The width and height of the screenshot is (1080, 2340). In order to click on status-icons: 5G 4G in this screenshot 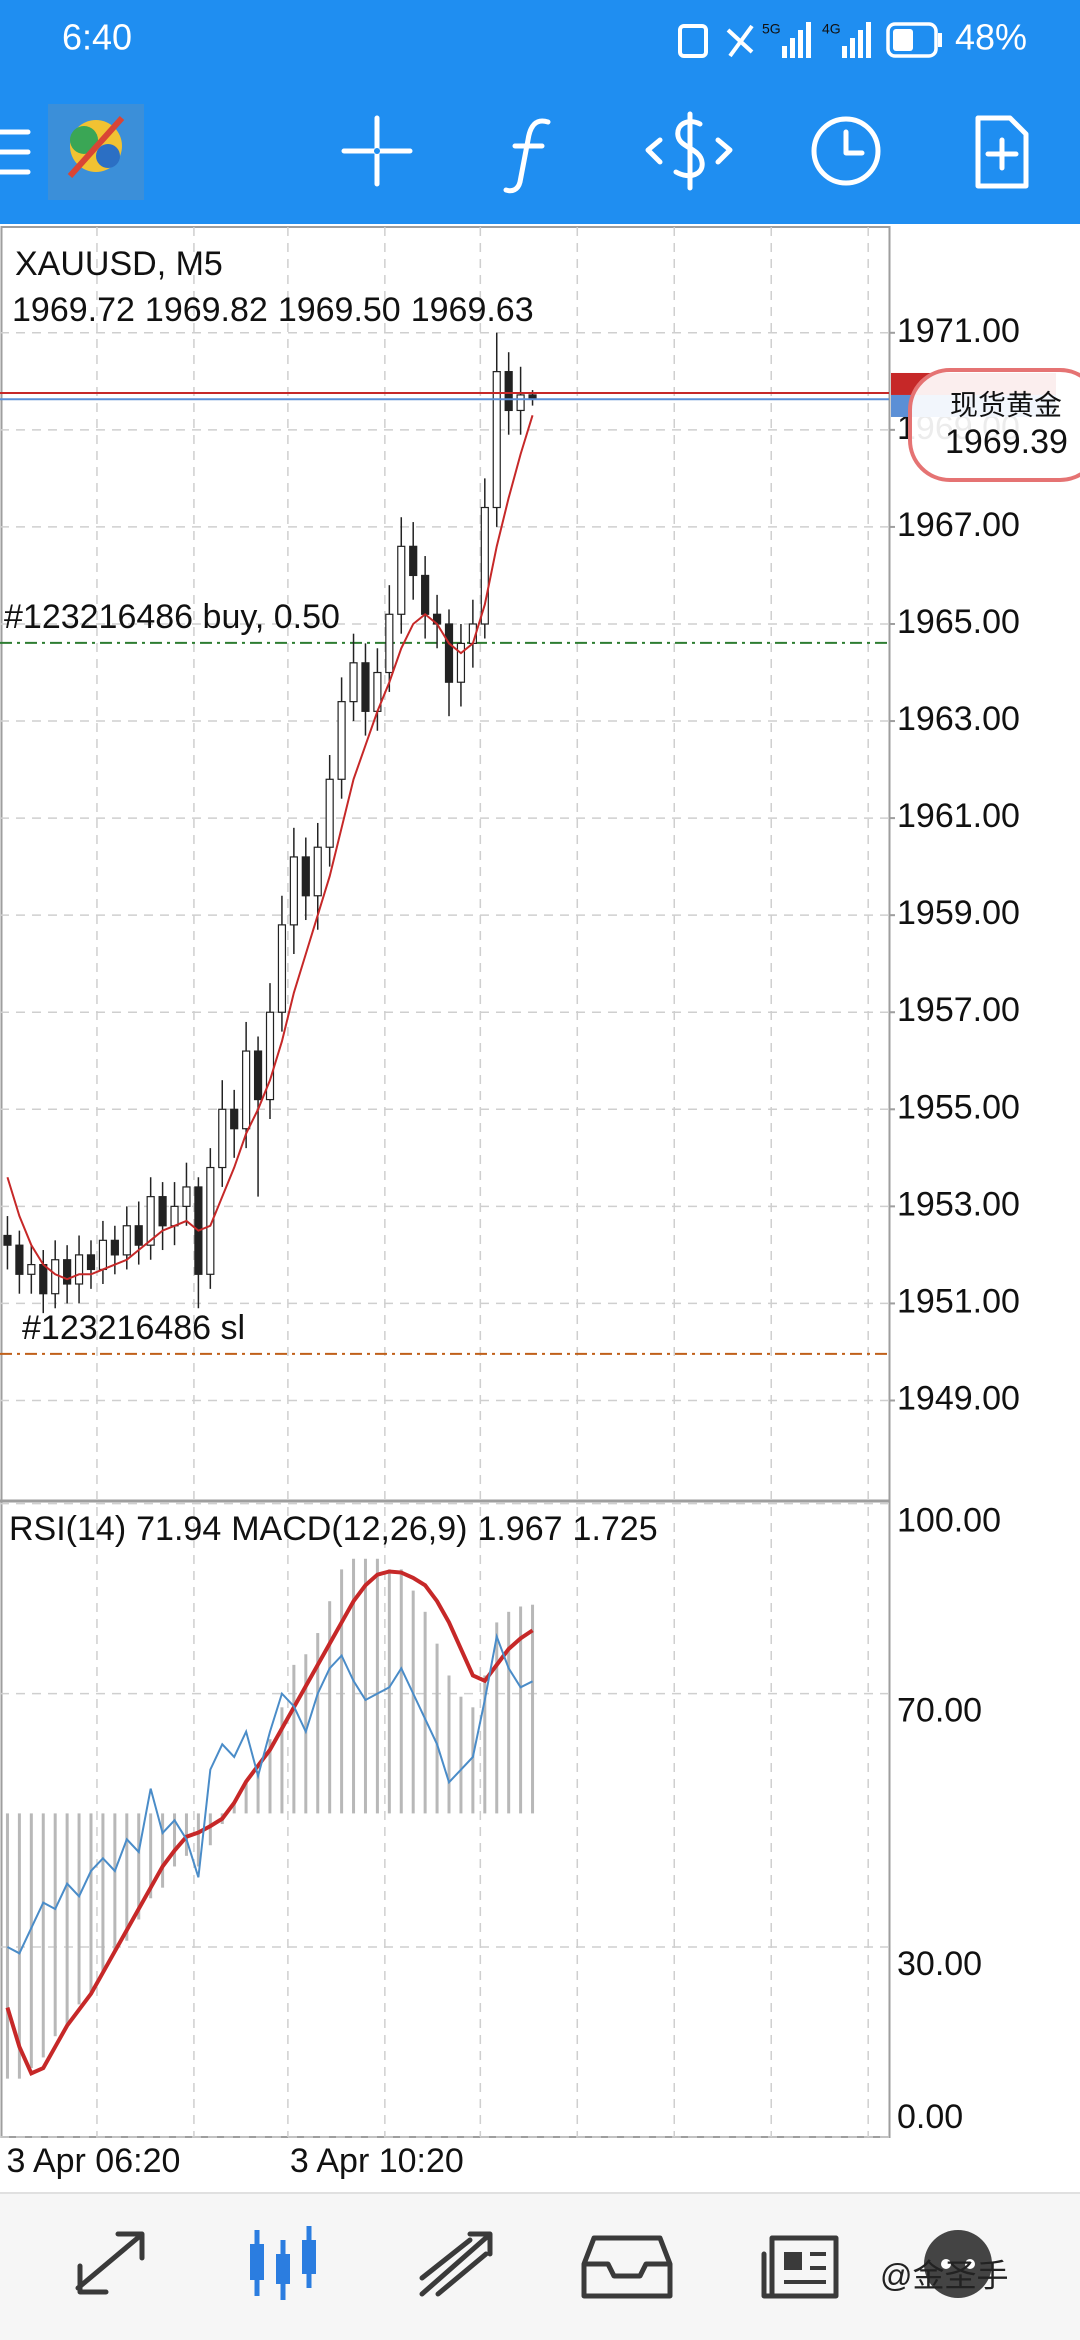, I will do `click(810, 39)`.